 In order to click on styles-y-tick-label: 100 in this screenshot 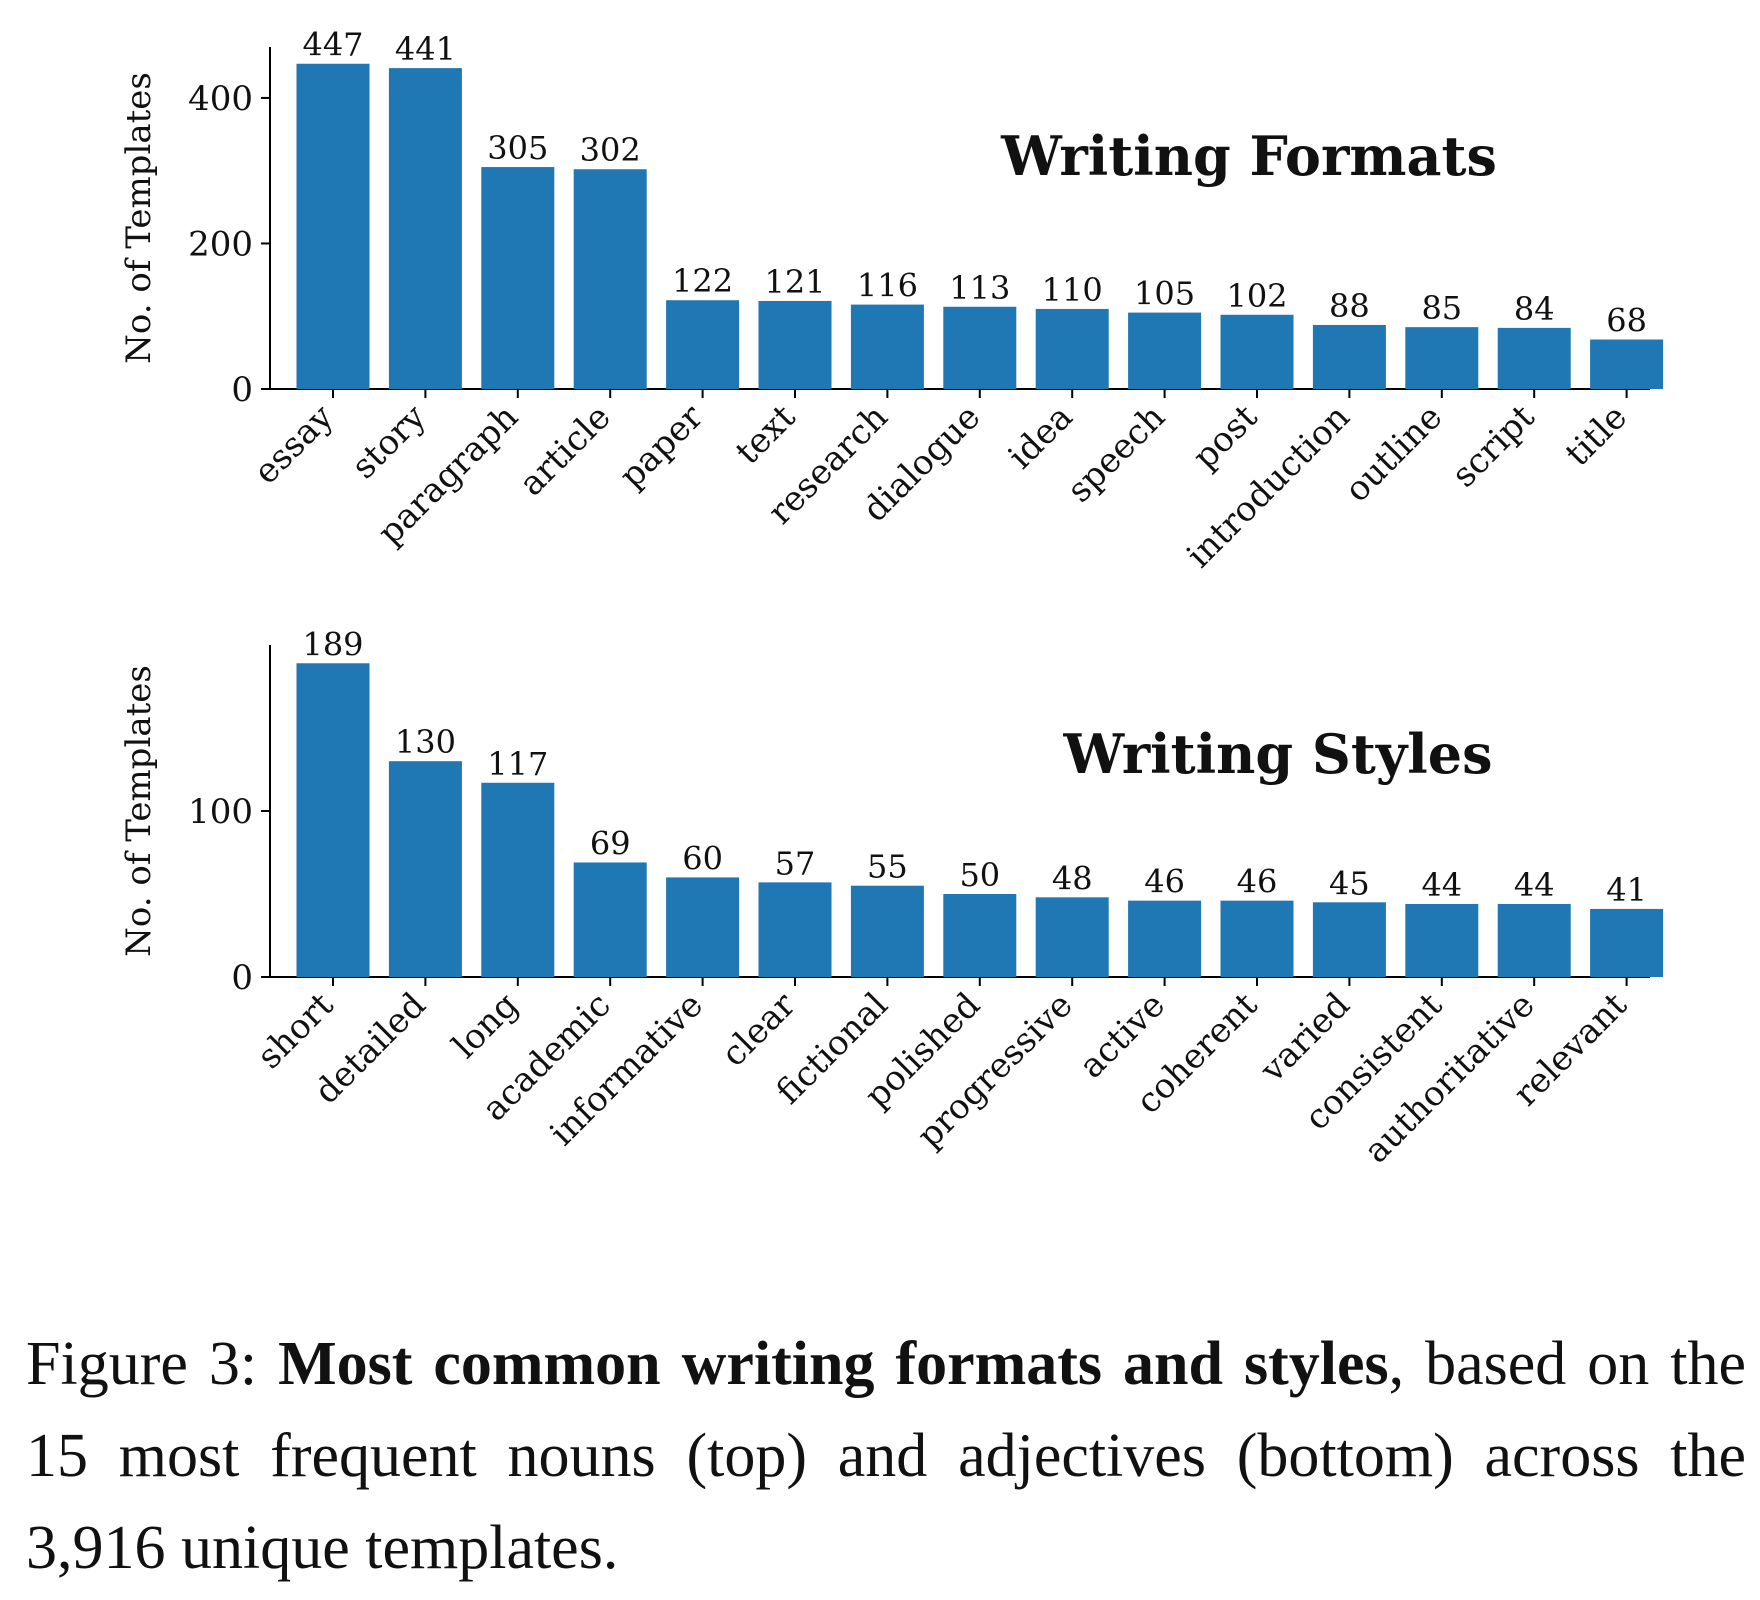, I will do `click(220, 812)`.